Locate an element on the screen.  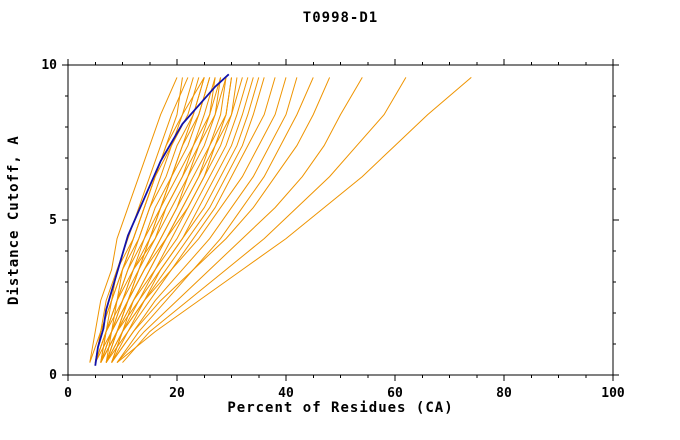
x-tick-label: 100 is located at coordinates (613, 393).